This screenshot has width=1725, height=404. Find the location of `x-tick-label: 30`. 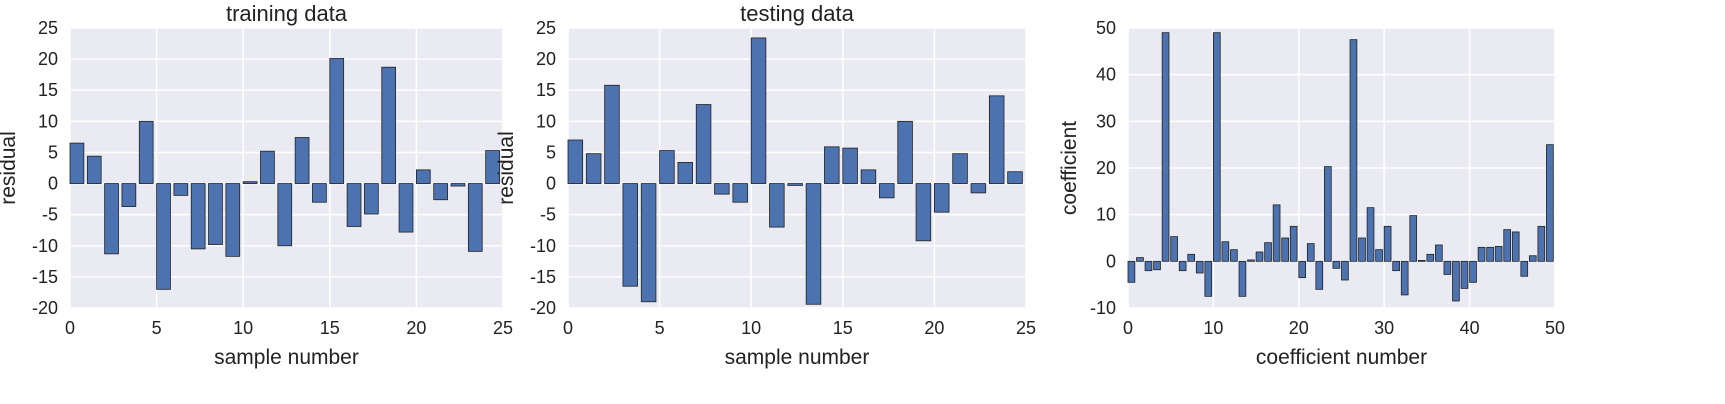

x-tick-label: 30 is located at coordinates (1384, 328).